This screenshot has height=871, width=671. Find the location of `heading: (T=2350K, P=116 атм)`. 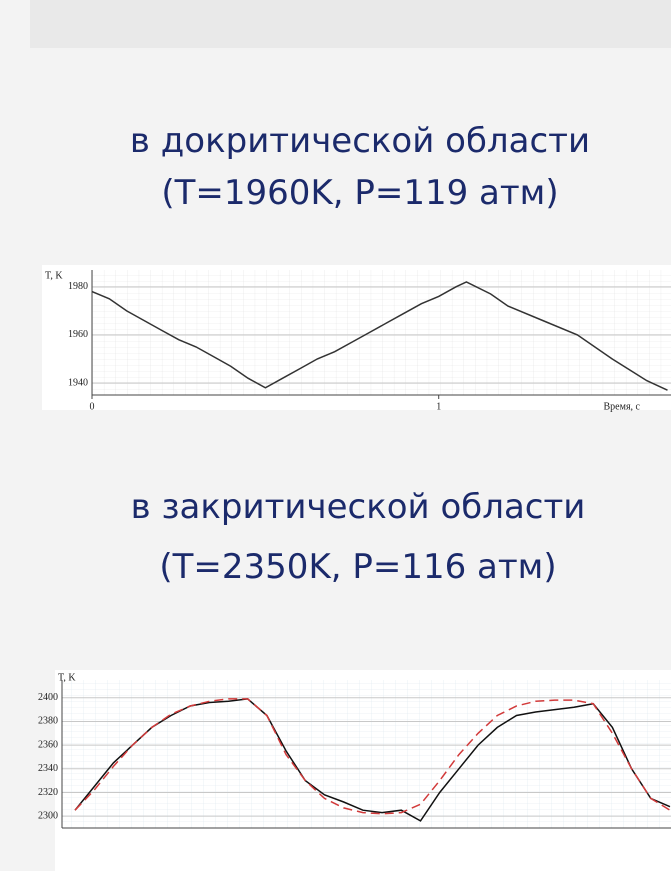

heading: (T=2350K, P=116 атм) is located at coordinates (357, 567).